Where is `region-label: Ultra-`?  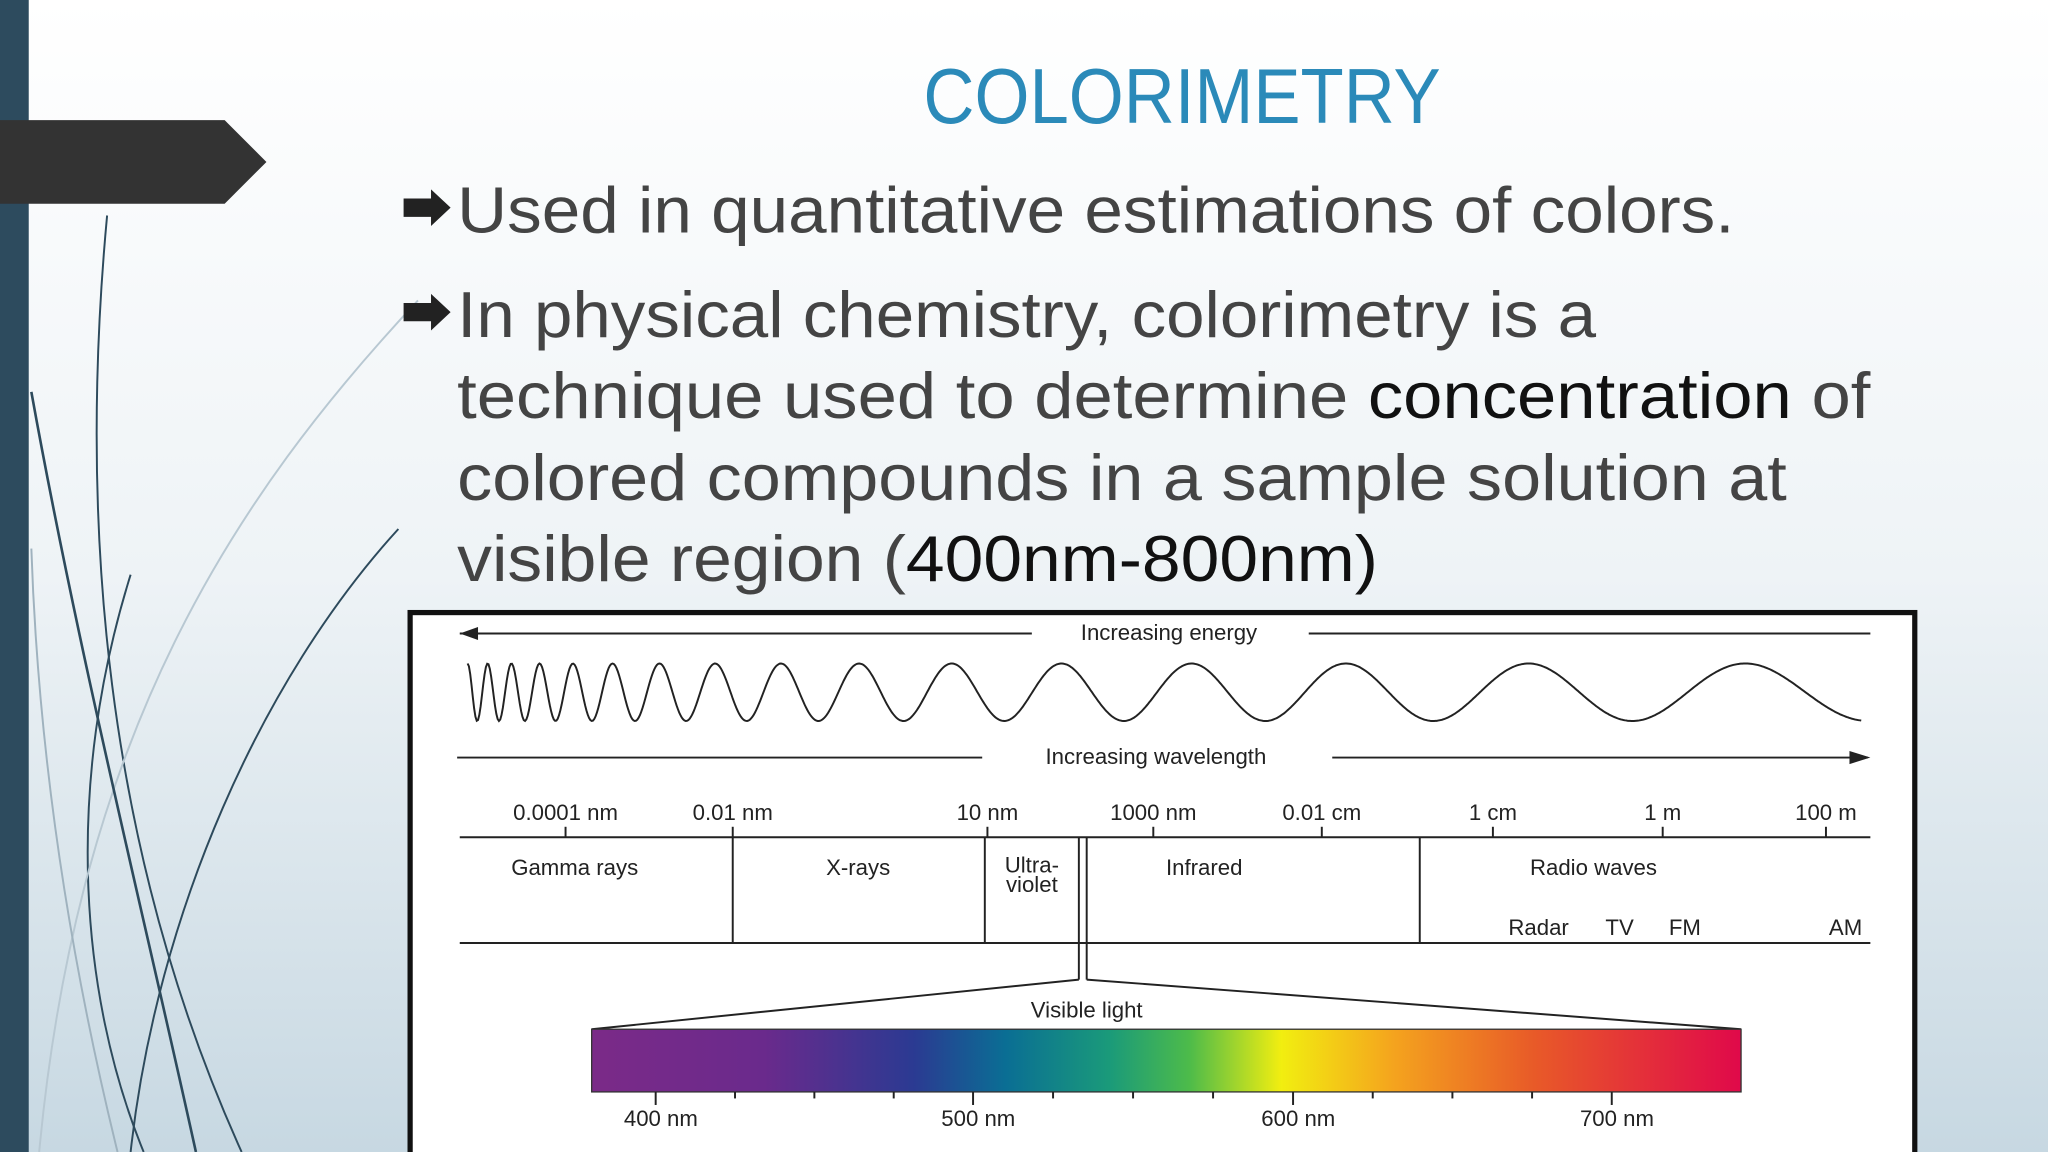 region-label: Ultra- is located at coordinates (1032, 864).